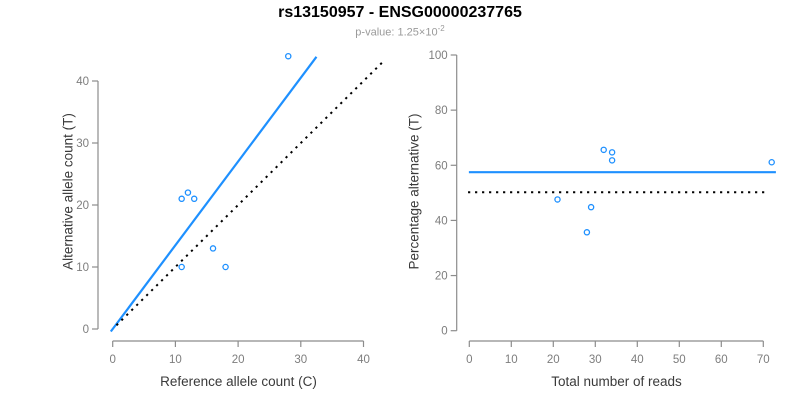 This screenshot has width=800, height=400. What do you see at coordinates (238, 381) in the screenshot?
I see `left-xaxis-label: Reference allele count (C)` at bounding box center [238, 381].